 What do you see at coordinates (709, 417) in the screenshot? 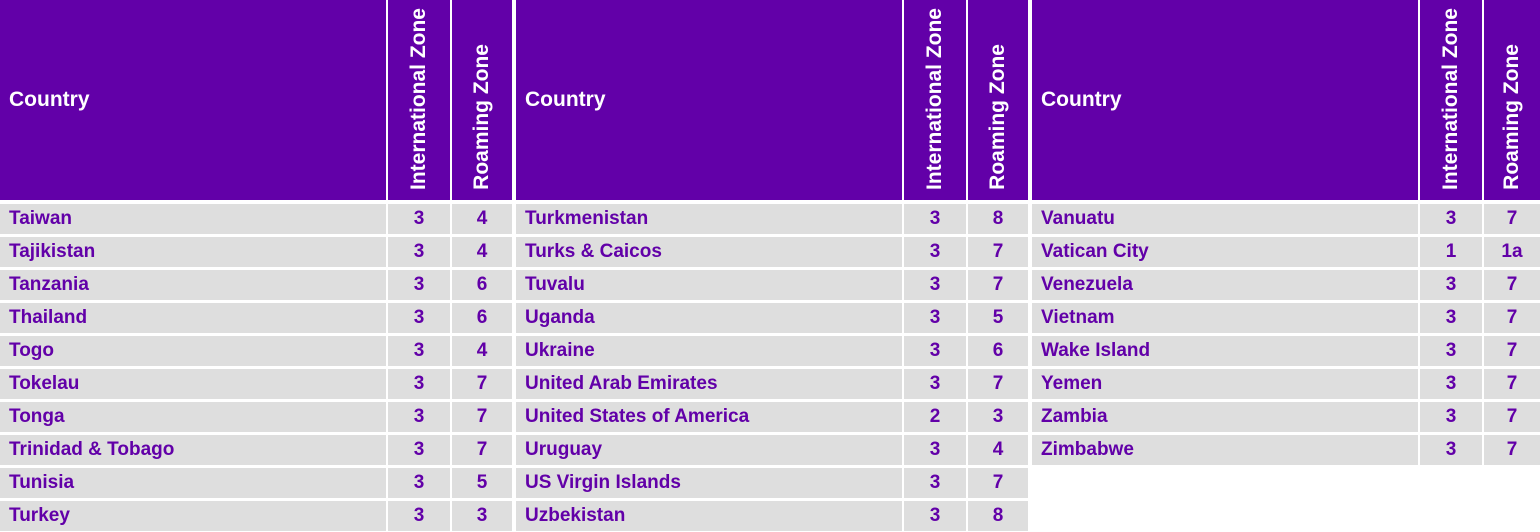
I see `country-cell: United States of America` at bounding box center [709, 417].